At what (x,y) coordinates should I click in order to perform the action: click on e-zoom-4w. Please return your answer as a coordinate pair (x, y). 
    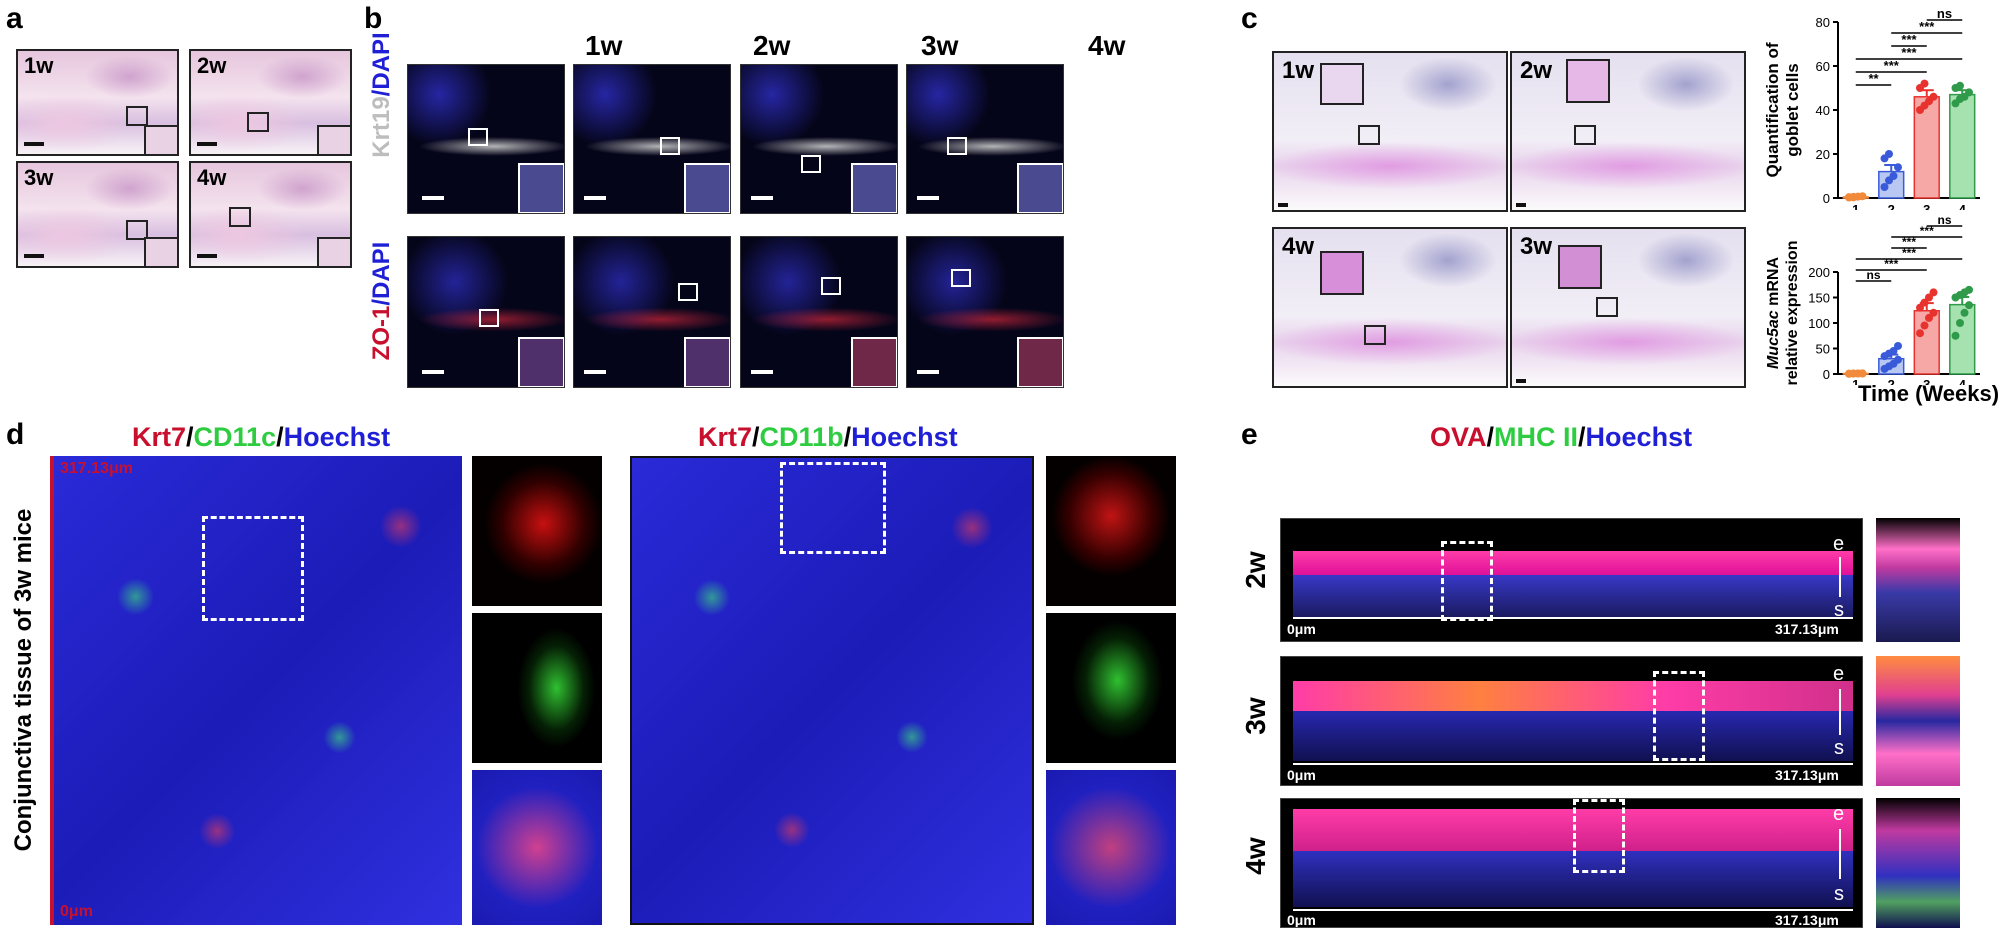
    Looking at the image, I should click on (1918, 863).